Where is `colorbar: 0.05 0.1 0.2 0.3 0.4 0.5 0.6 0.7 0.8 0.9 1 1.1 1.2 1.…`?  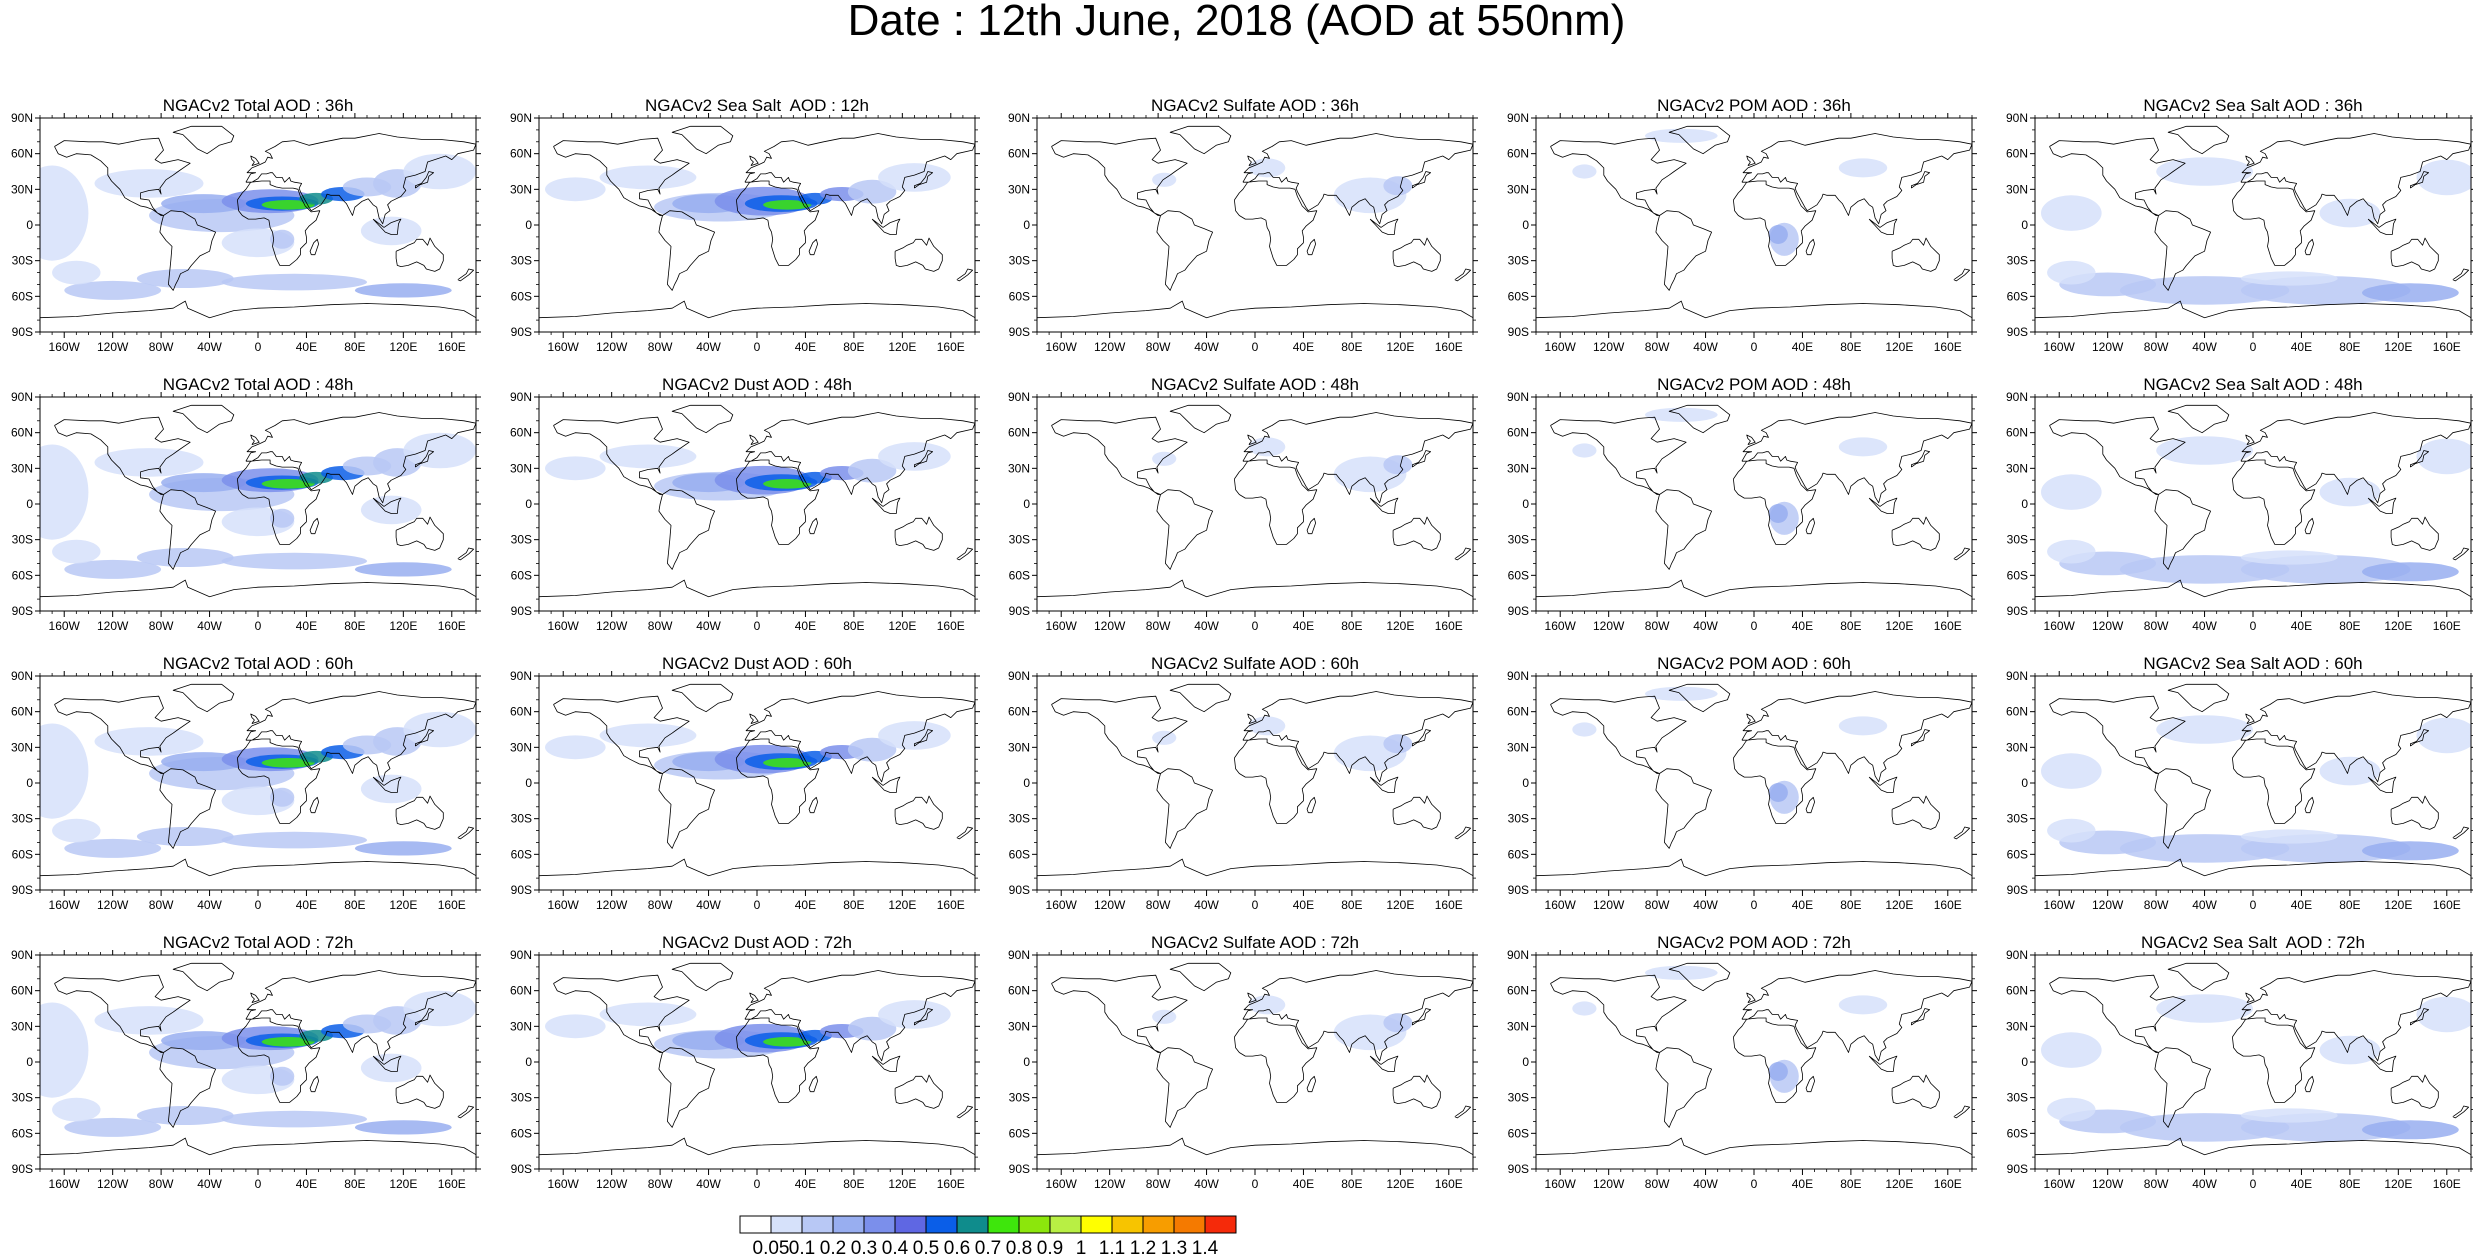
colorbar: 0.05 0.1 0.2 0.3 0.4 0.5 0.6 0.7 0.8 0.9 1 1.1 1.2 1.… is located at coordinates (988, 1237).